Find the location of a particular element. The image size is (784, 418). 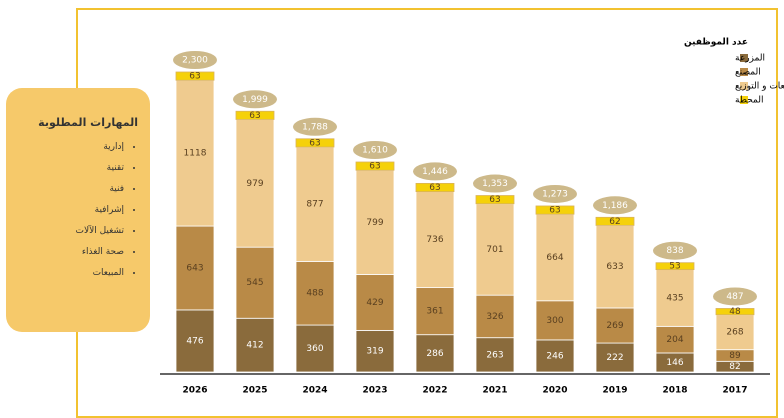

total-label: 1,273 is located at coordinates (555, 194).